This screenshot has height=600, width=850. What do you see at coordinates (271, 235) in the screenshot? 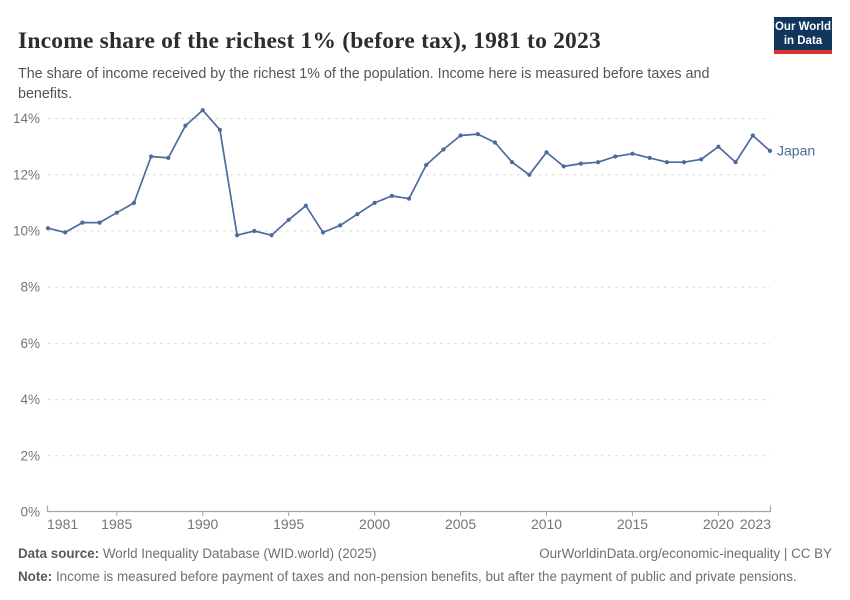
I see `data-point-1994` at bounding box center [271, 235].